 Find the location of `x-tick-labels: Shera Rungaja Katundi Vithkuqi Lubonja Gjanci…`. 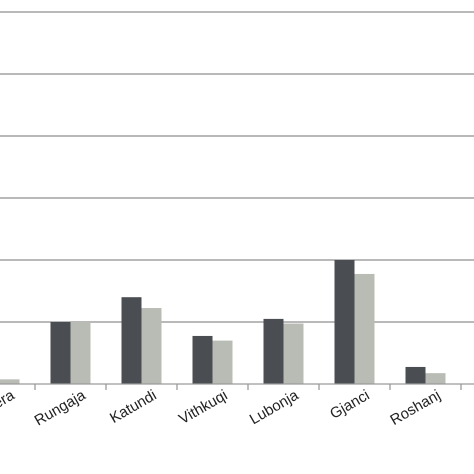

x-tick-labels: Shera Rungaja Katundi Vithkuqi Lubonja Gjanci… is located at coordinates (231, 406).